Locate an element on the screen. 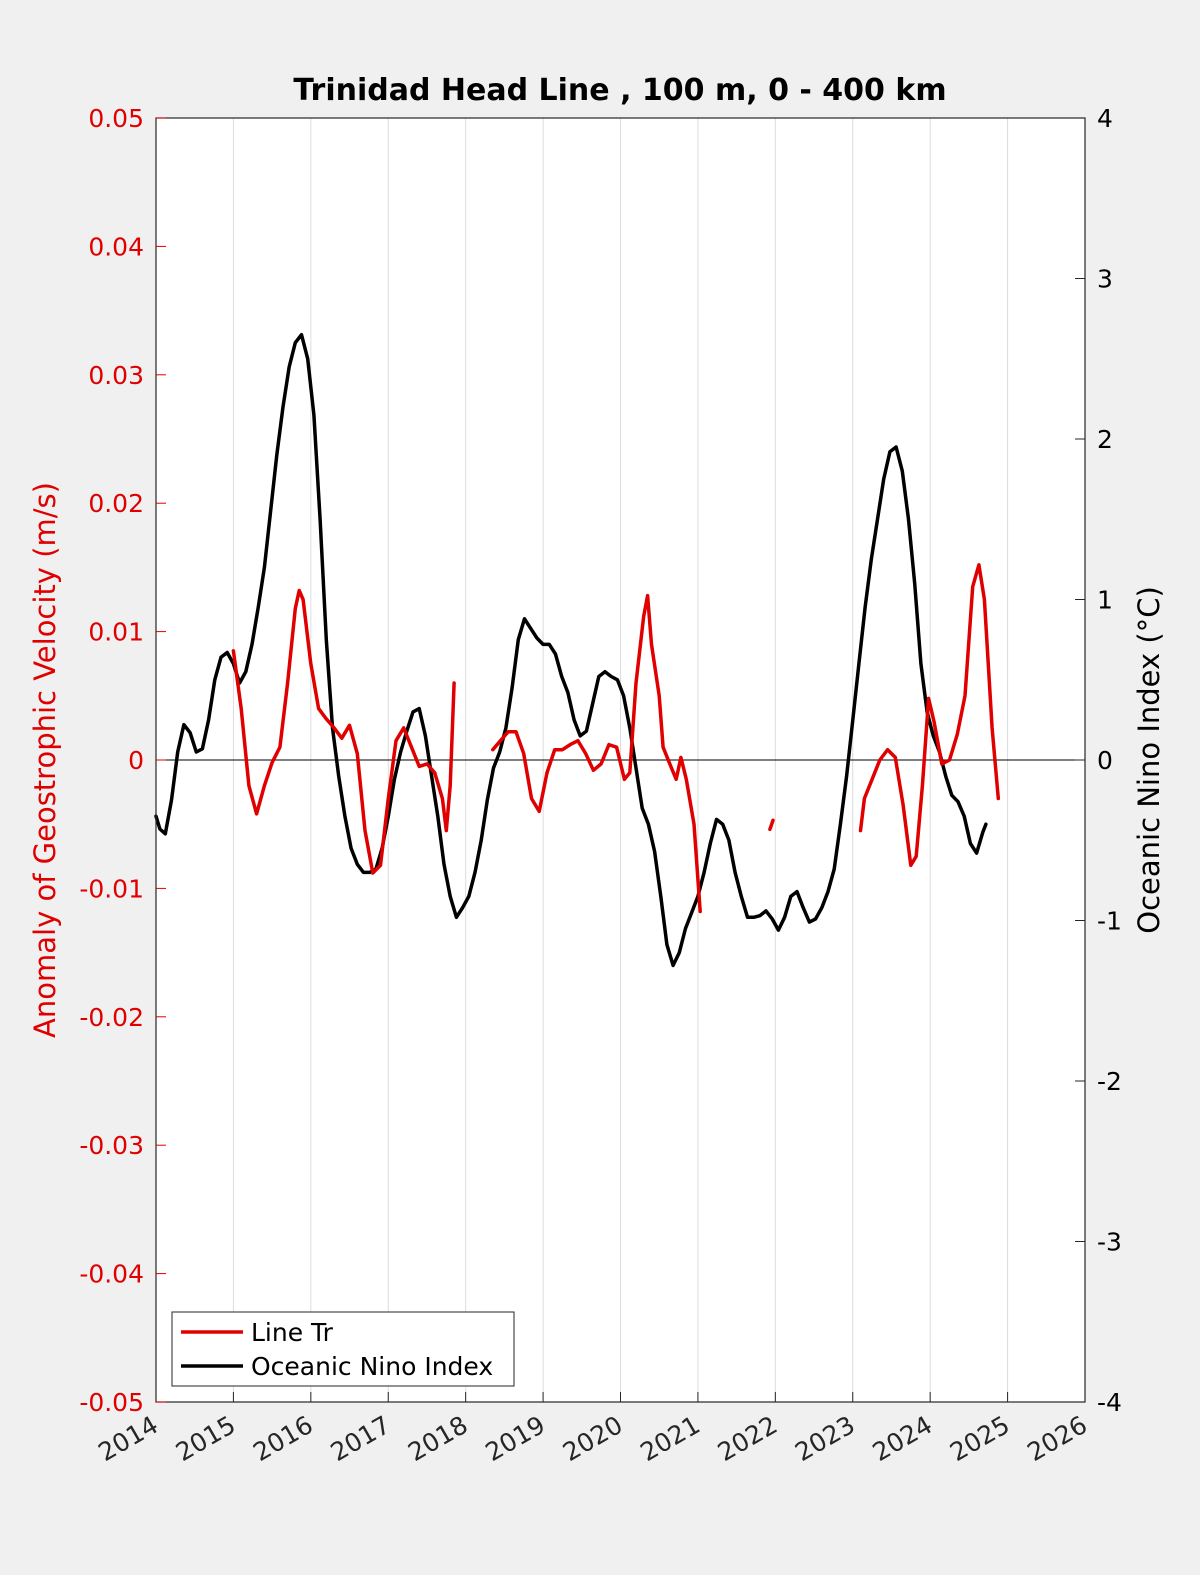 The width and height of the screenshot is (1200, 1575). legend-box is located at coordinates (343, 1349).